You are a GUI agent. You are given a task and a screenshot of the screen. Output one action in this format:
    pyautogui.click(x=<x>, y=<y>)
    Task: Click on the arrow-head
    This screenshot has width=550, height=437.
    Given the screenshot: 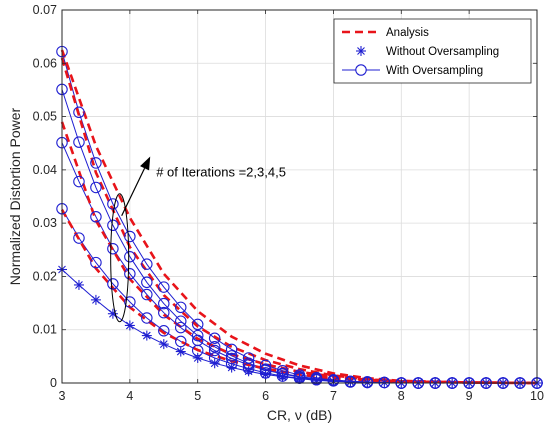 What is the action you would take?
    pyautogui.click(x=145, y=163)
    